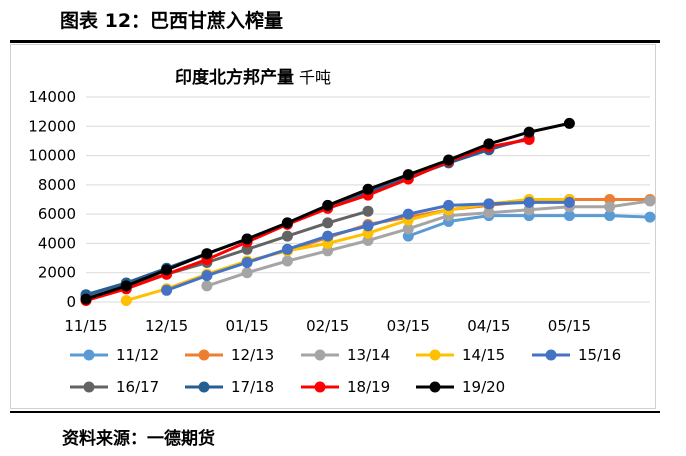  Describe the element at coordinates (85, 326) in the screenshot. I see `x-tick-label: 11/15` at that location.